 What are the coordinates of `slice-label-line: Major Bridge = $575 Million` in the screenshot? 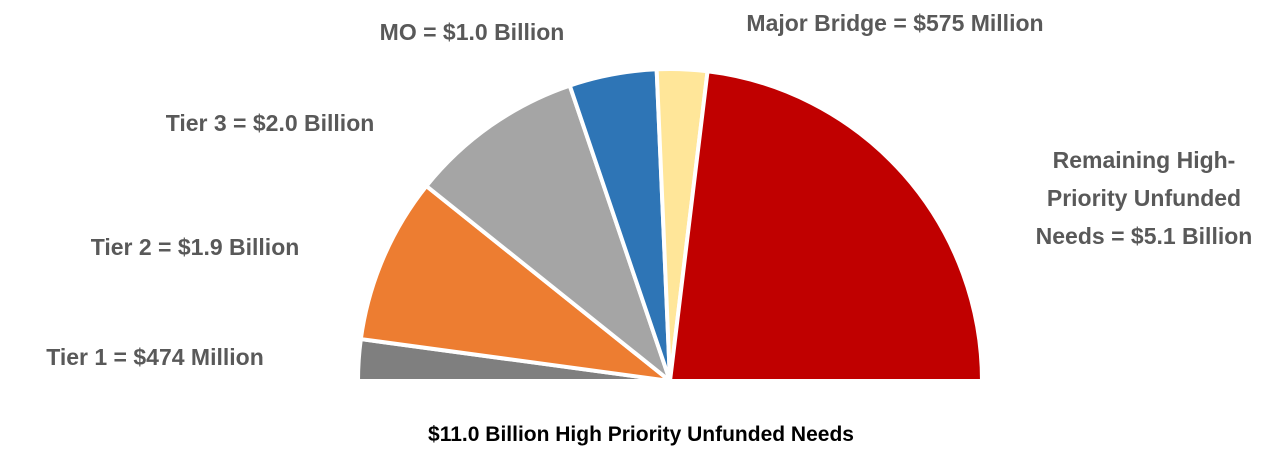 It's located at (894, 23).